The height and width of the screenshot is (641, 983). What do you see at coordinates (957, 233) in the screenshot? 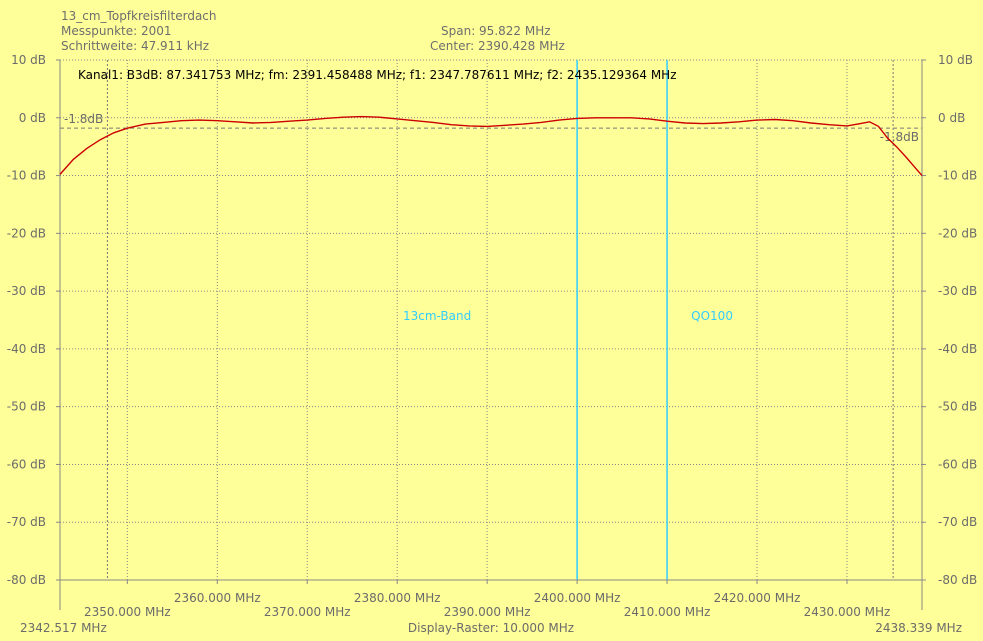
I see `y-tick-label-right: -20 dB` at bounding box center [957, 233].